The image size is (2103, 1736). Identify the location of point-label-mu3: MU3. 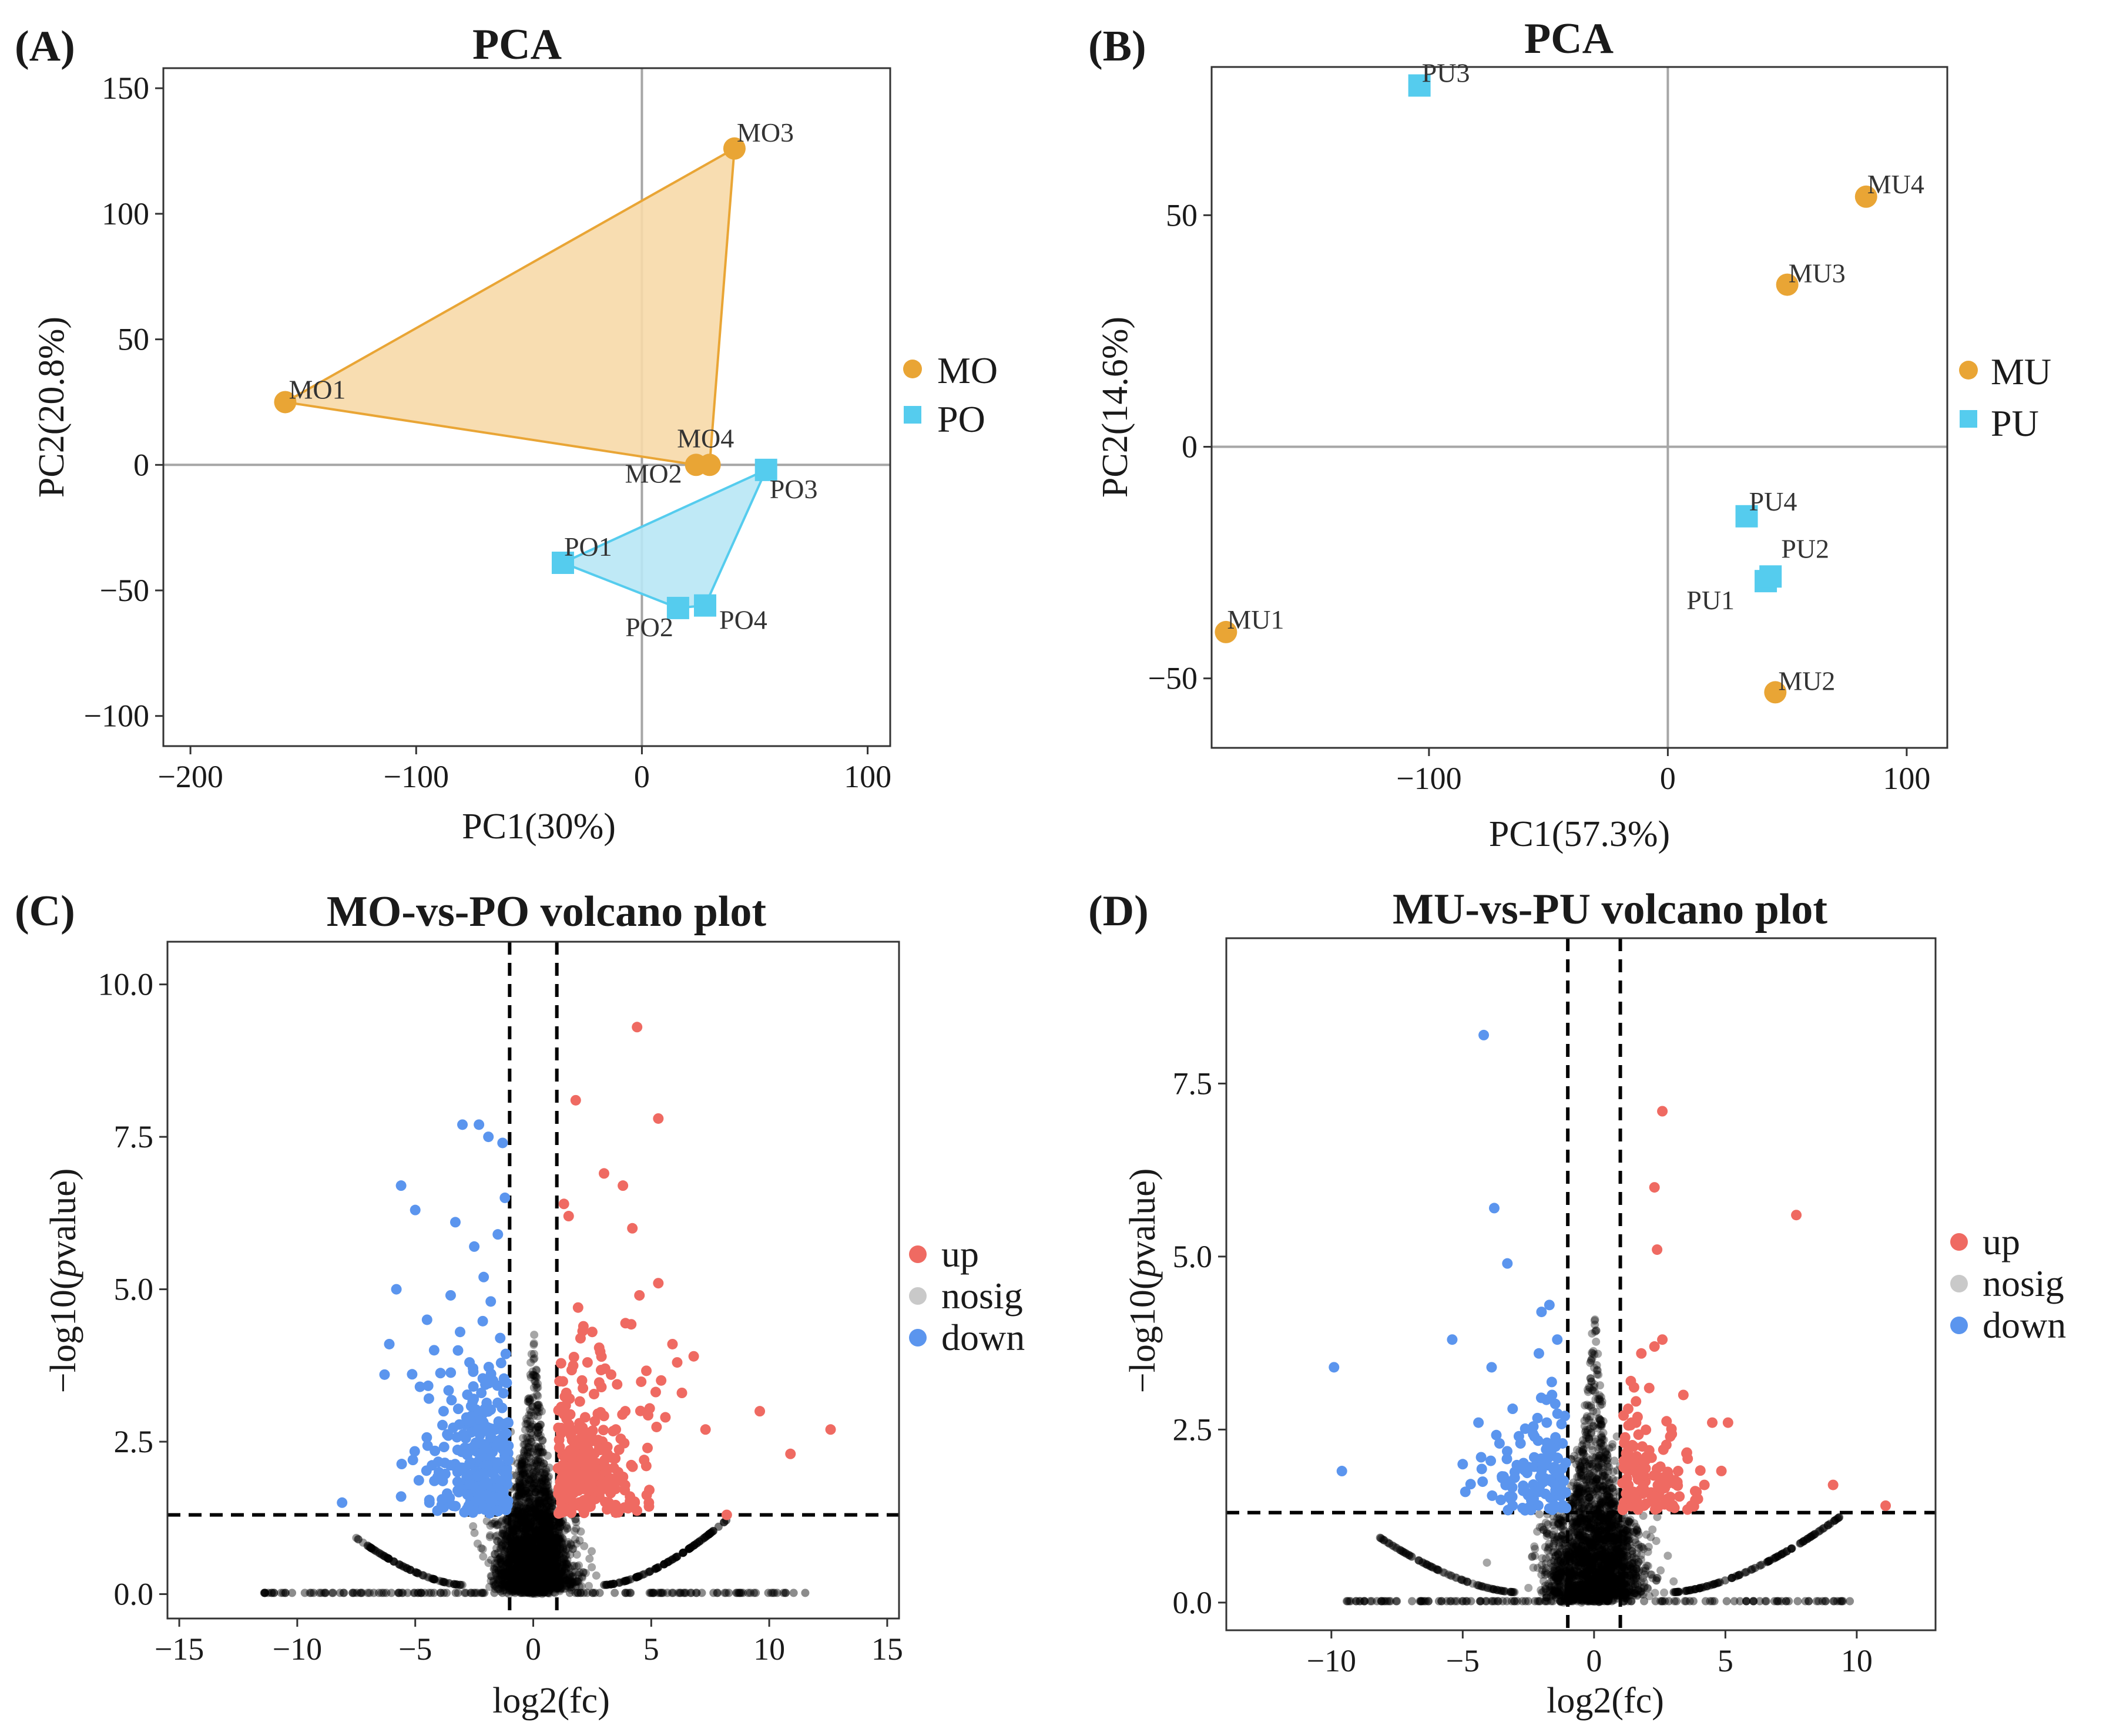
(1817, 273).